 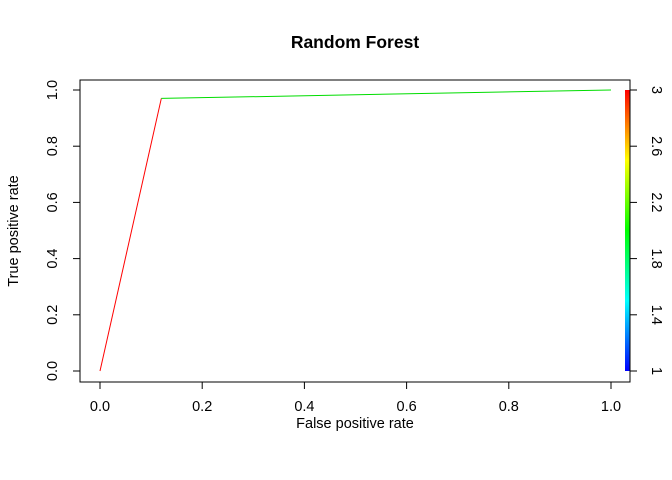 I want to click on chart-title: Random Forest, so click(x=355, y=42).